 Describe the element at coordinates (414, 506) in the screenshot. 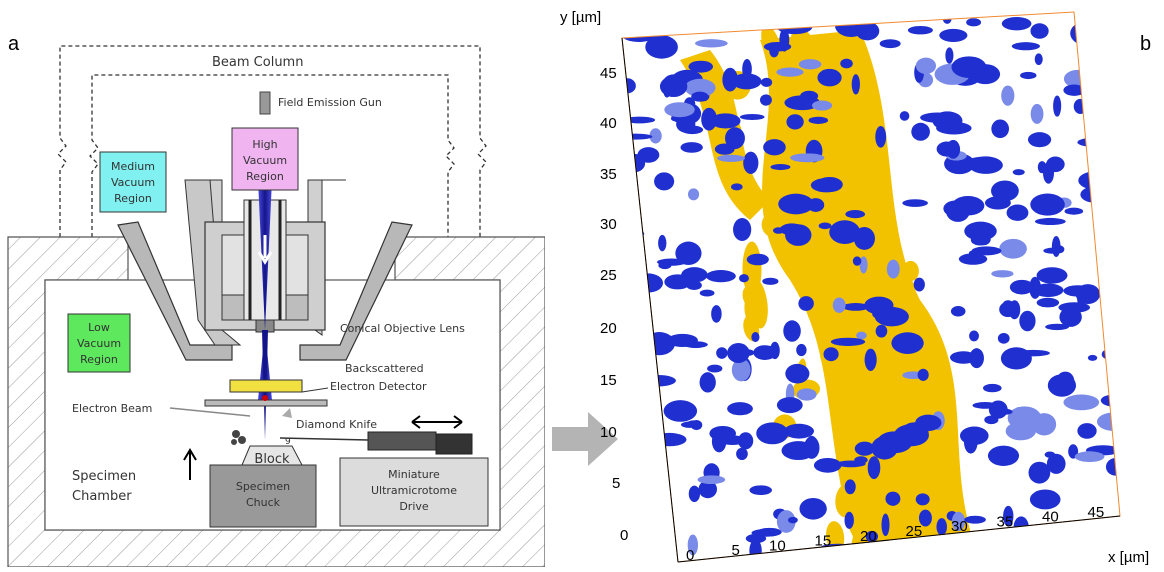

I see `drive-label-3: Drive` at that location.